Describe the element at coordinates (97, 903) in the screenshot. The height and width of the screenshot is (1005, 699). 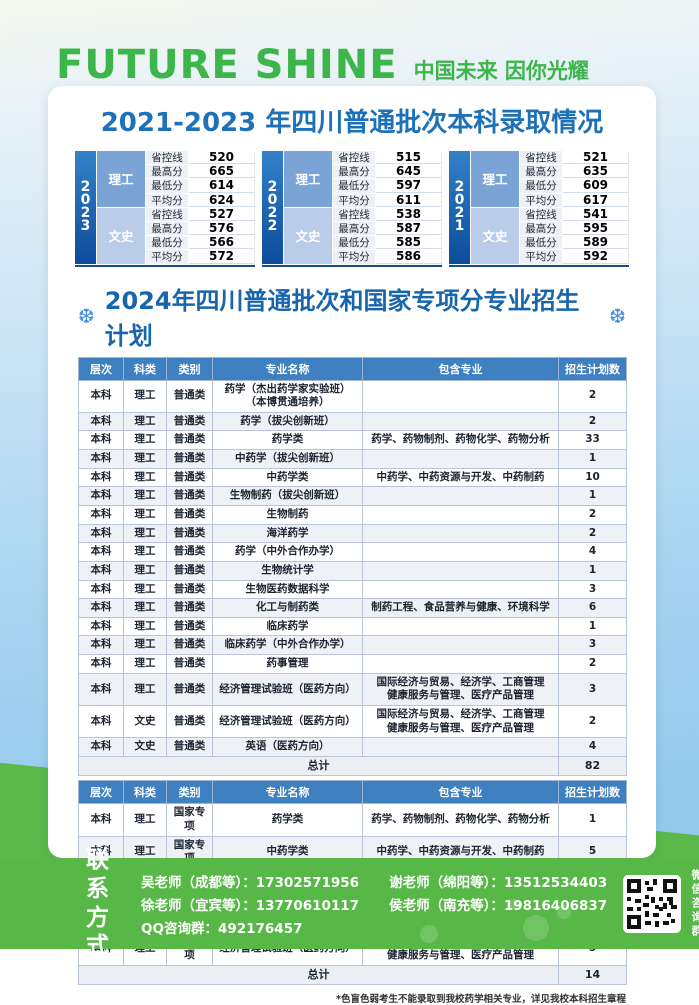
I see `contact-label: 联系 方式` at that location.